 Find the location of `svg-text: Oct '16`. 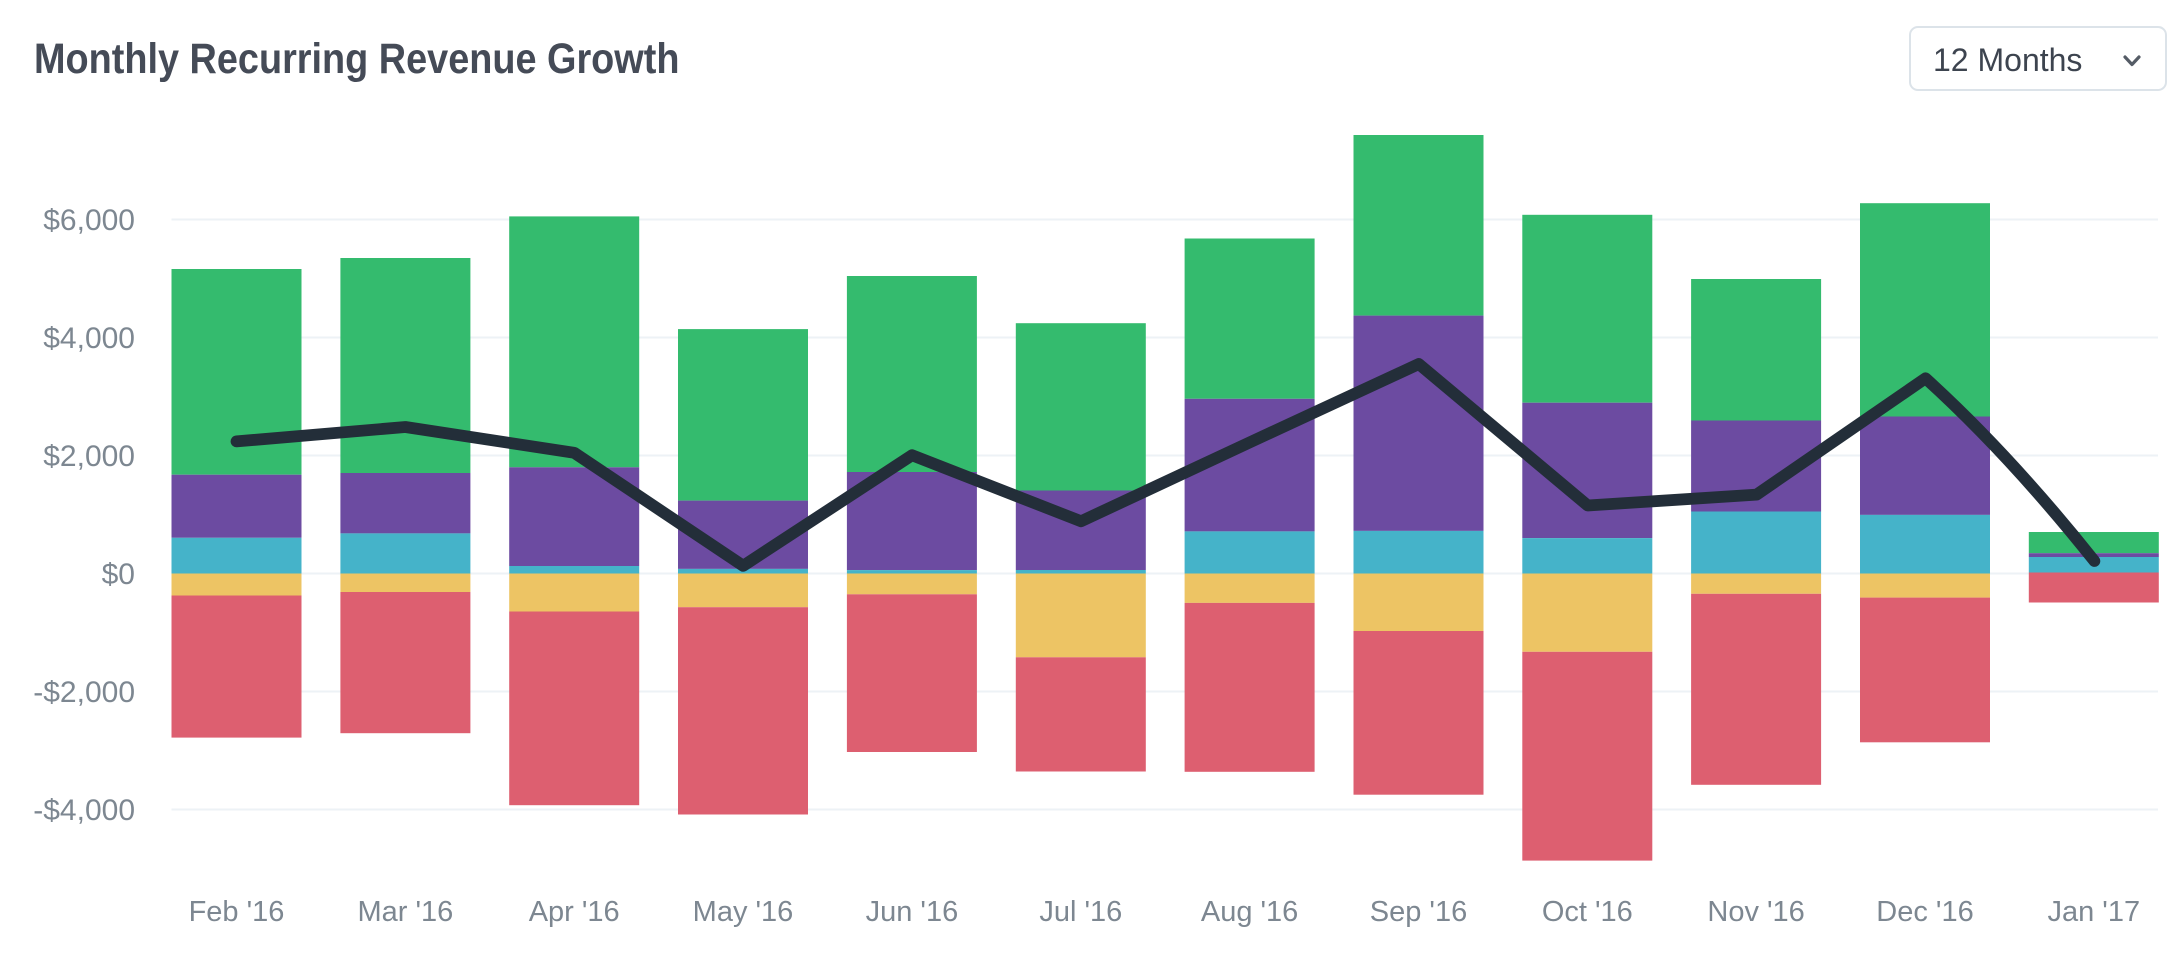

svg-text: Oct '16 is located at coordinates (1587, 912).